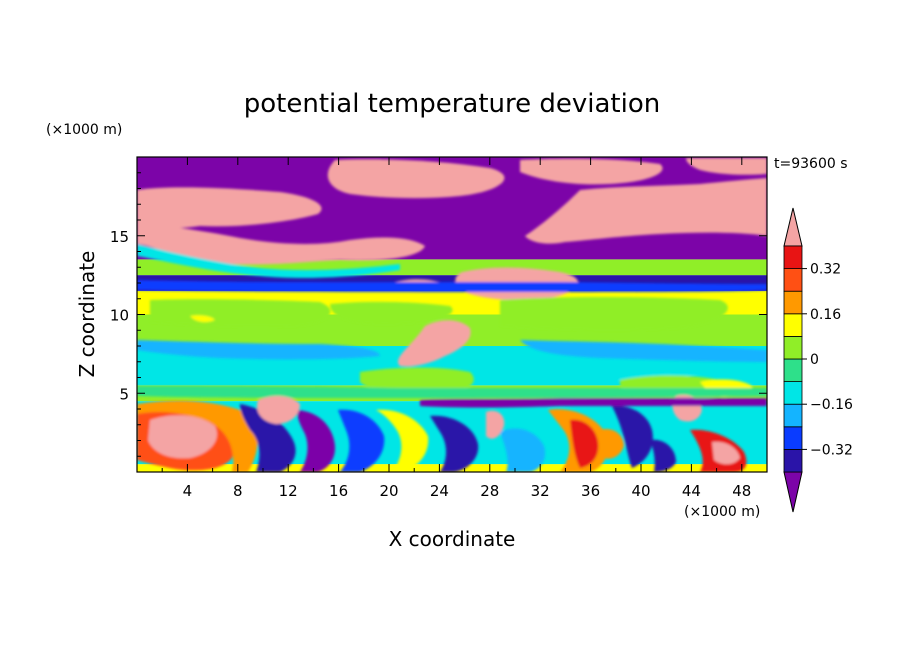 This screenshot has height=654, width=904. I want to click on colorbar: 0.32 0.16 0 −0.16 −0.32, so click(818, 360).